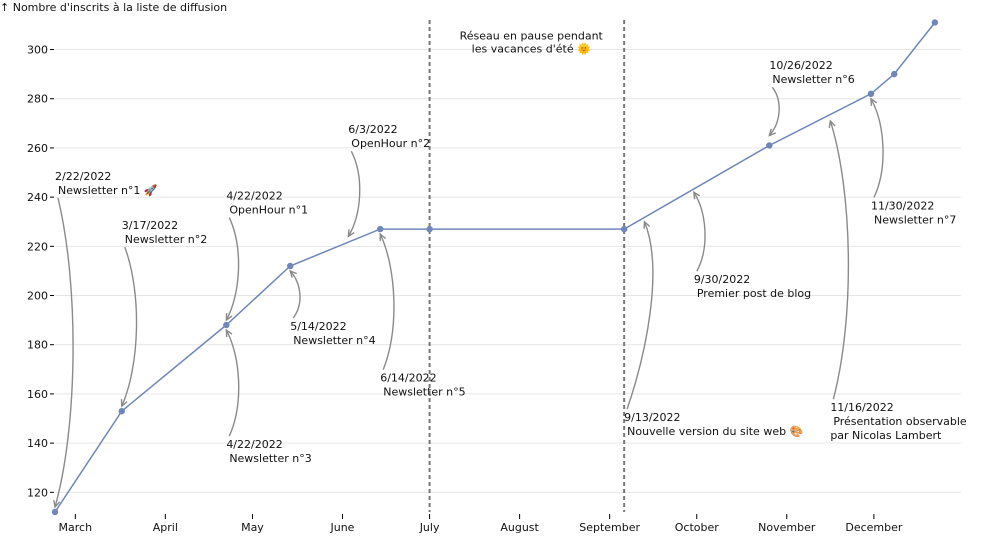  Describe the element at coordinates (372, 129) in the screenshot. I see `annotation-date: 6/3/2022` at that location.